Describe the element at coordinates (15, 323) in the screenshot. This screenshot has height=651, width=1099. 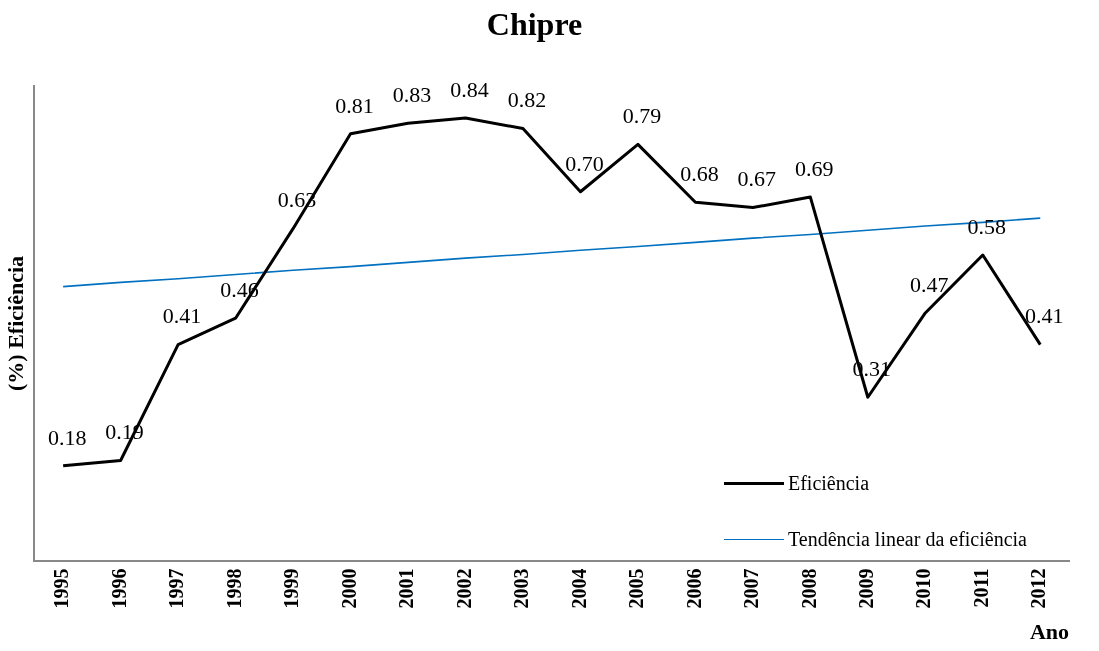
I see `y-axis-title: (%) Eficiência` at that location.